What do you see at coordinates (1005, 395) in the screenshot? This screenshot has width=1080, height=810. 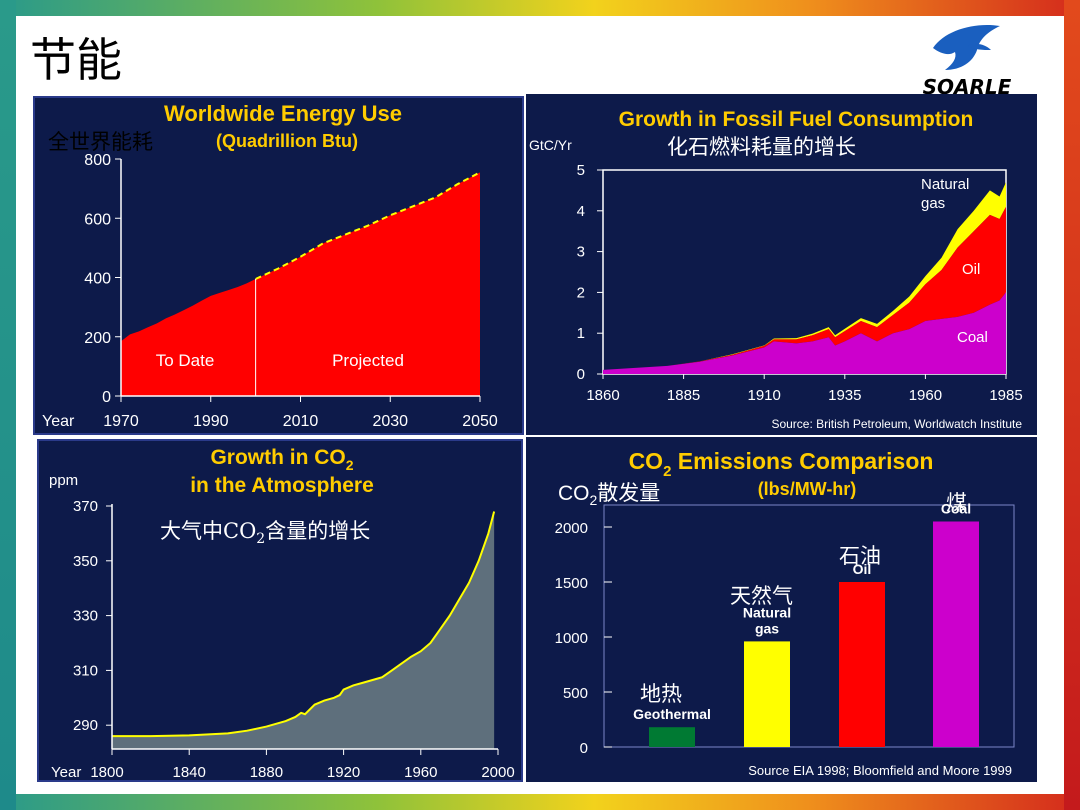 I see `x-tick-label: 1985` at bounding box center [1005, 395].